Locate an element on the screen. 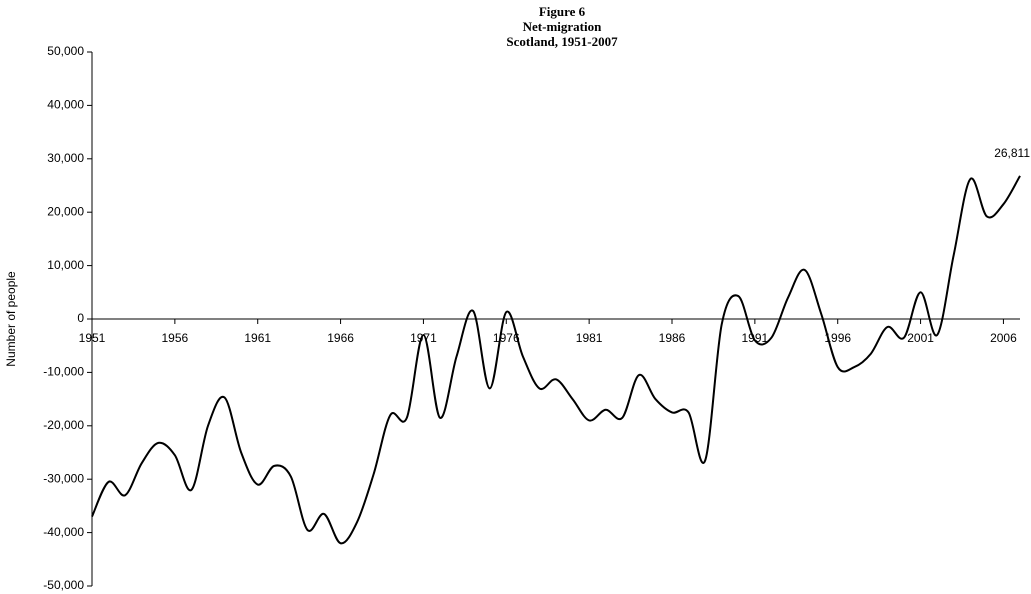 This screenshot has height=594, width=1031. y-tick-label: -10,000 is located at coordinates (63, 372).